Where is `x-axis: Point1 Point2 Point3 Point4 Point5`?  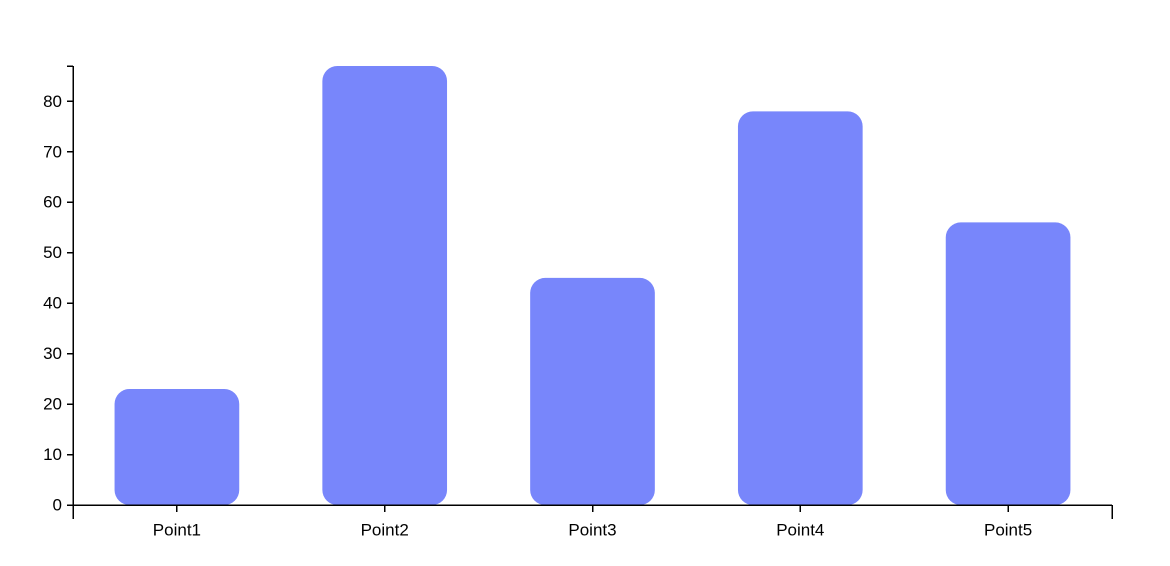
x-axis: Point1 Point2 Point3 Point4 Point5 is located at coordinates (592, 522).